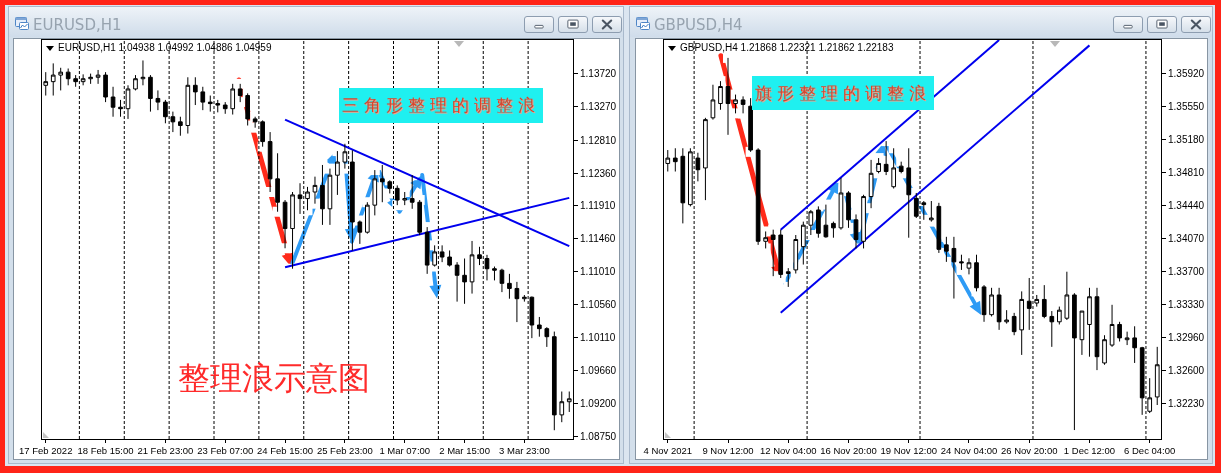  I want to click on y-tick-label: 1.34070, so click(1186, 239).